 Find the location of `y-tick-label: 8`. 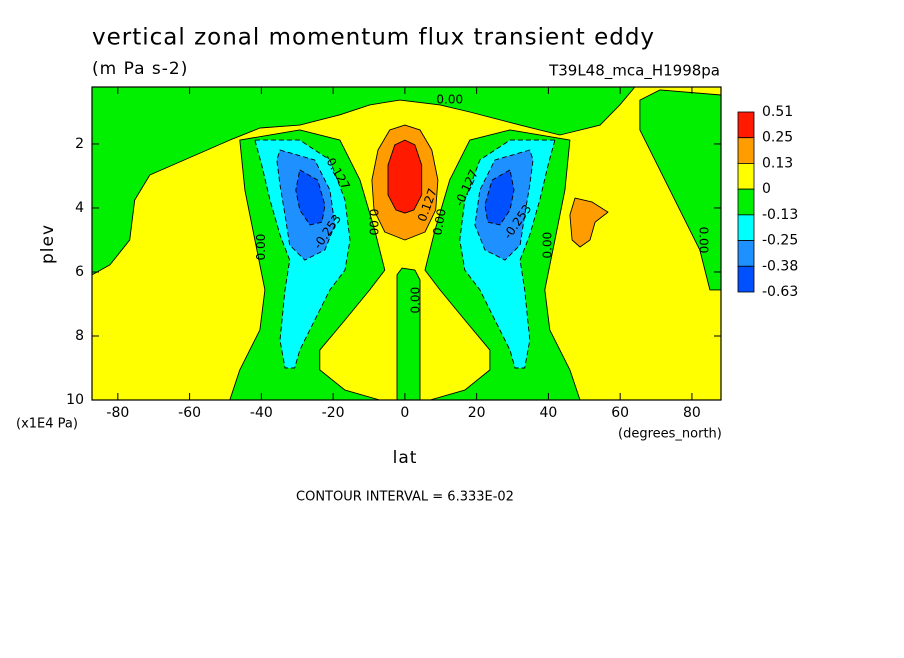

y-tick-label: 8 is located at coordinates (79, 336).